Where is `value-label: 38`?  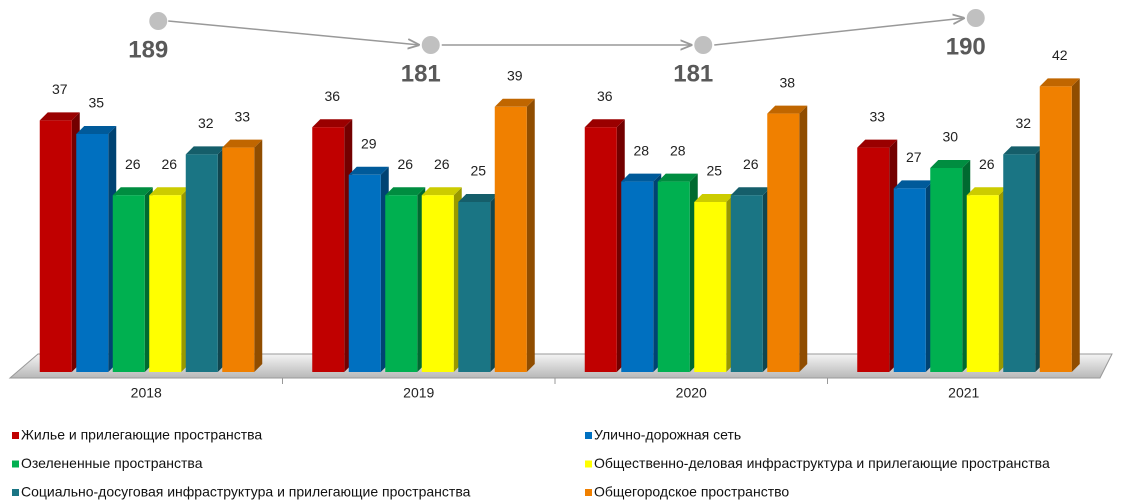
value-label: 38 is located at coordinates (787, 82).